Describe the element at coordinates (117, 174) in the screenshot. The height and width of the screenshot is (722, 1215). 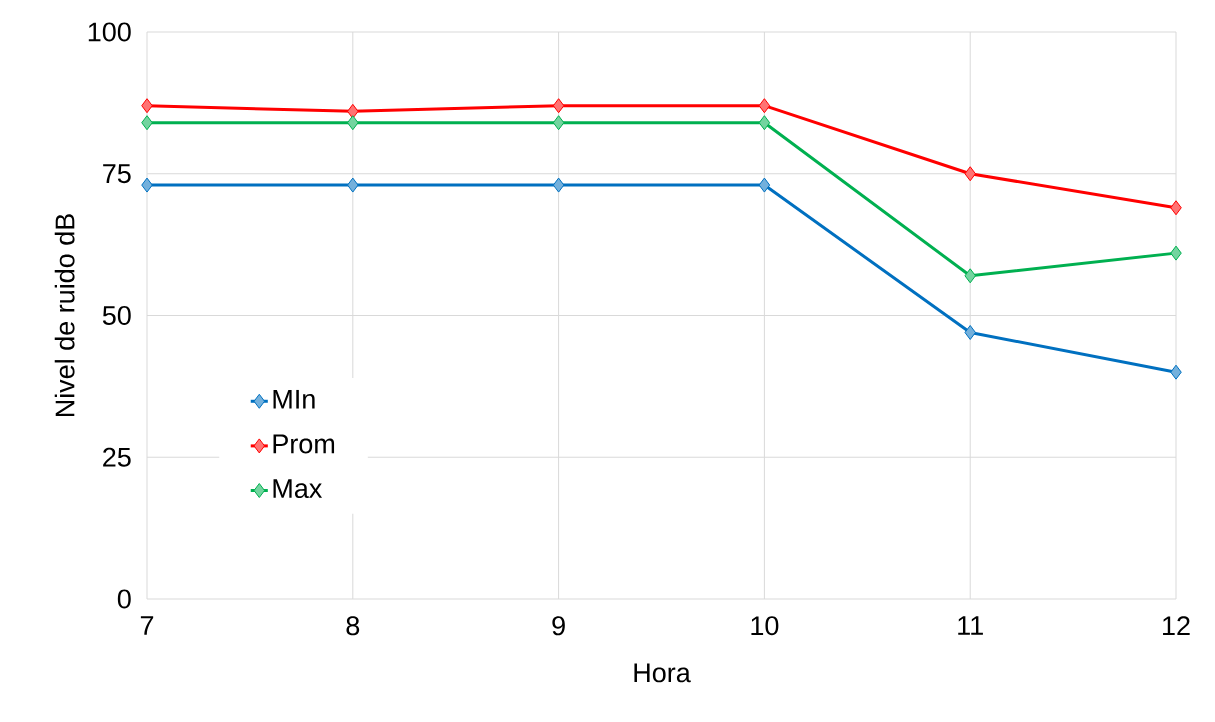
I see `y-tick-label: 75` at that location.